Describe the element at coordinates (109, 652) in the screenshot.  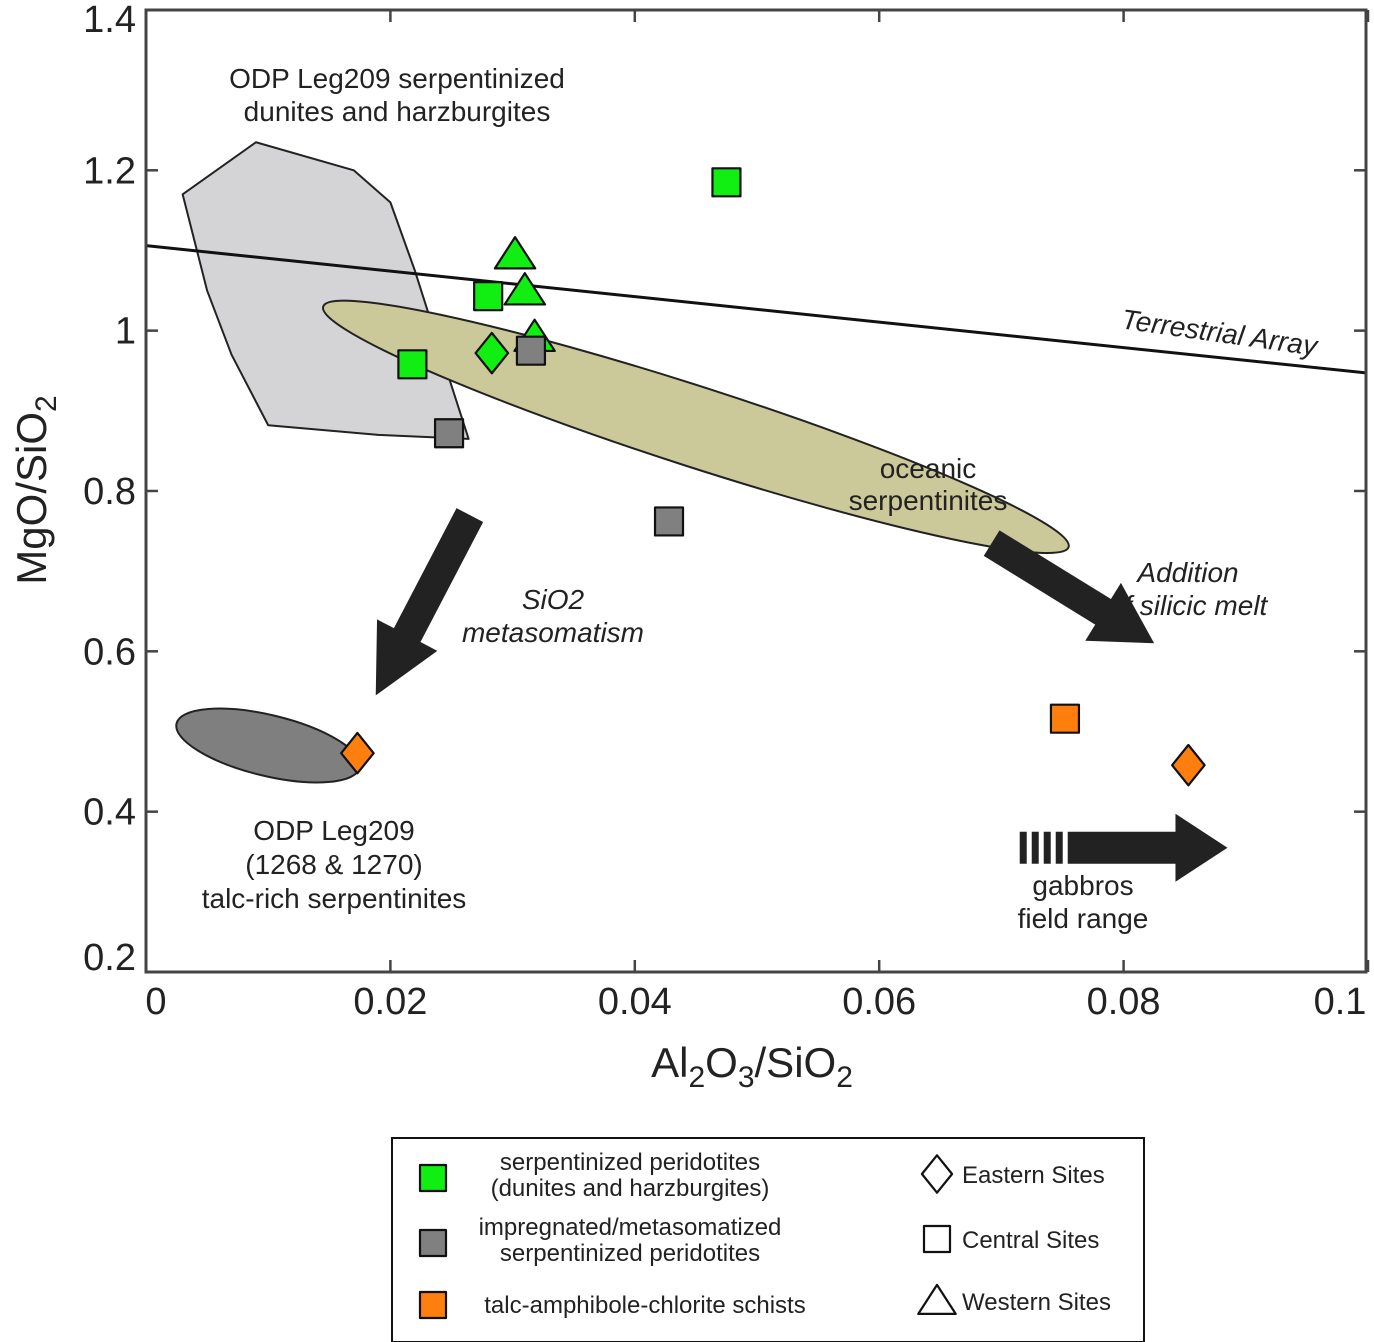
I see `y-tick-label: 0.6` at that location.